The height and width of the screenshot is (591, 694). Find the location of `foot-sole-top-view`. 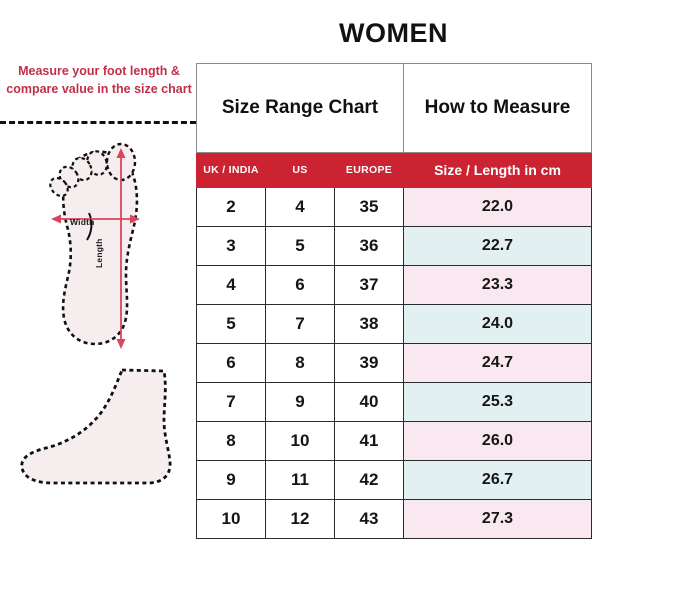

foot-sole-top-view is located at coordinates (98, 246).